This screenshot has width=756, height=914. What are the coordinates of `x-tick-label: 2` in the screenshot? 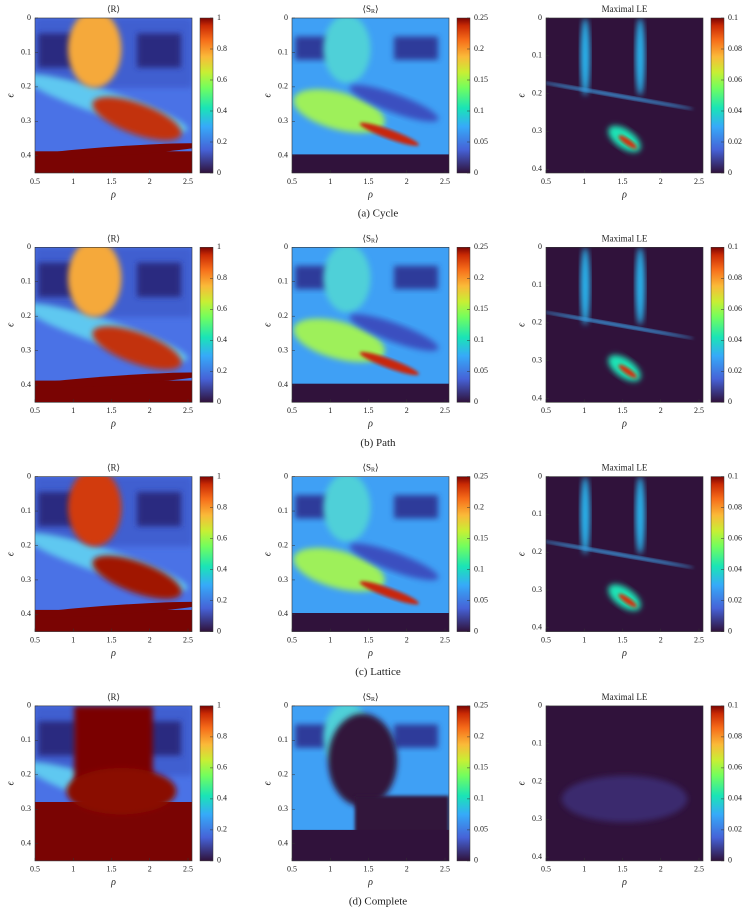 It's located at (150, 181).